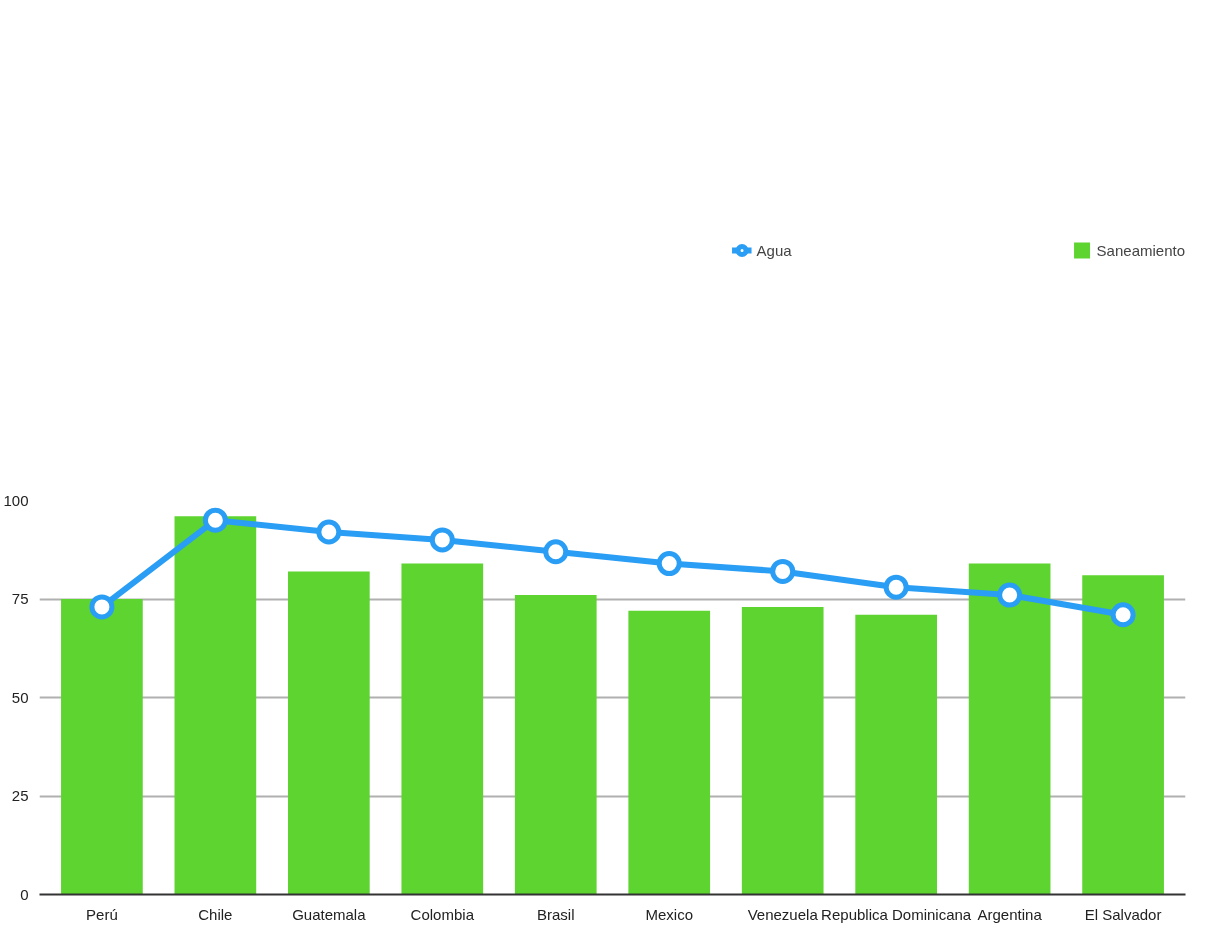 The width and height of the screenshot is (1206, 942). Describe the element at coordinates (442, 914) in the screenshot. I see `x-tick-label: Colombia` at that location.